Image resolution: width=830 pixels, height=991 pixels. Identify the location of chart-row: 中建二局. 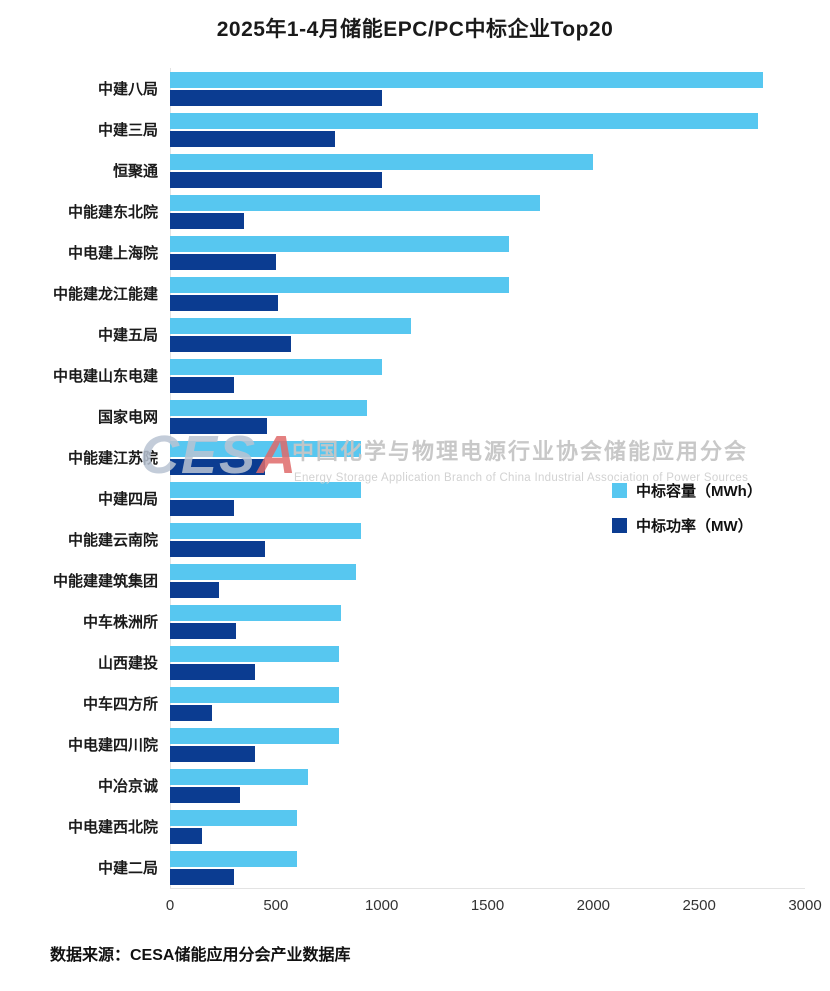
(402, 867).